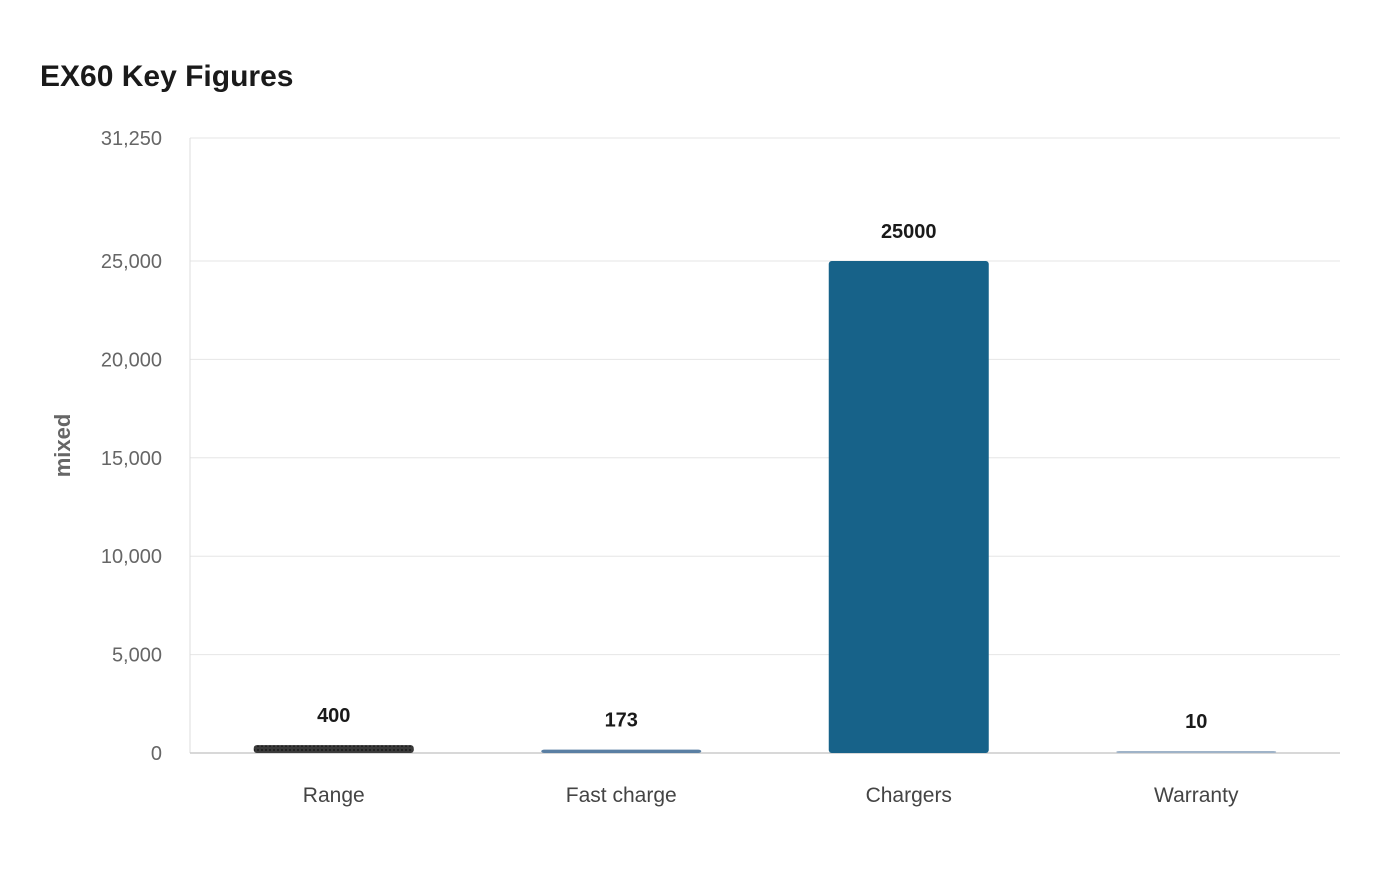 This screenshot has height=880, width=1400. Describe the element at coordinates (167, 76) in the screenshot. I see `chart-title: EX60 Key Figures` at that location.